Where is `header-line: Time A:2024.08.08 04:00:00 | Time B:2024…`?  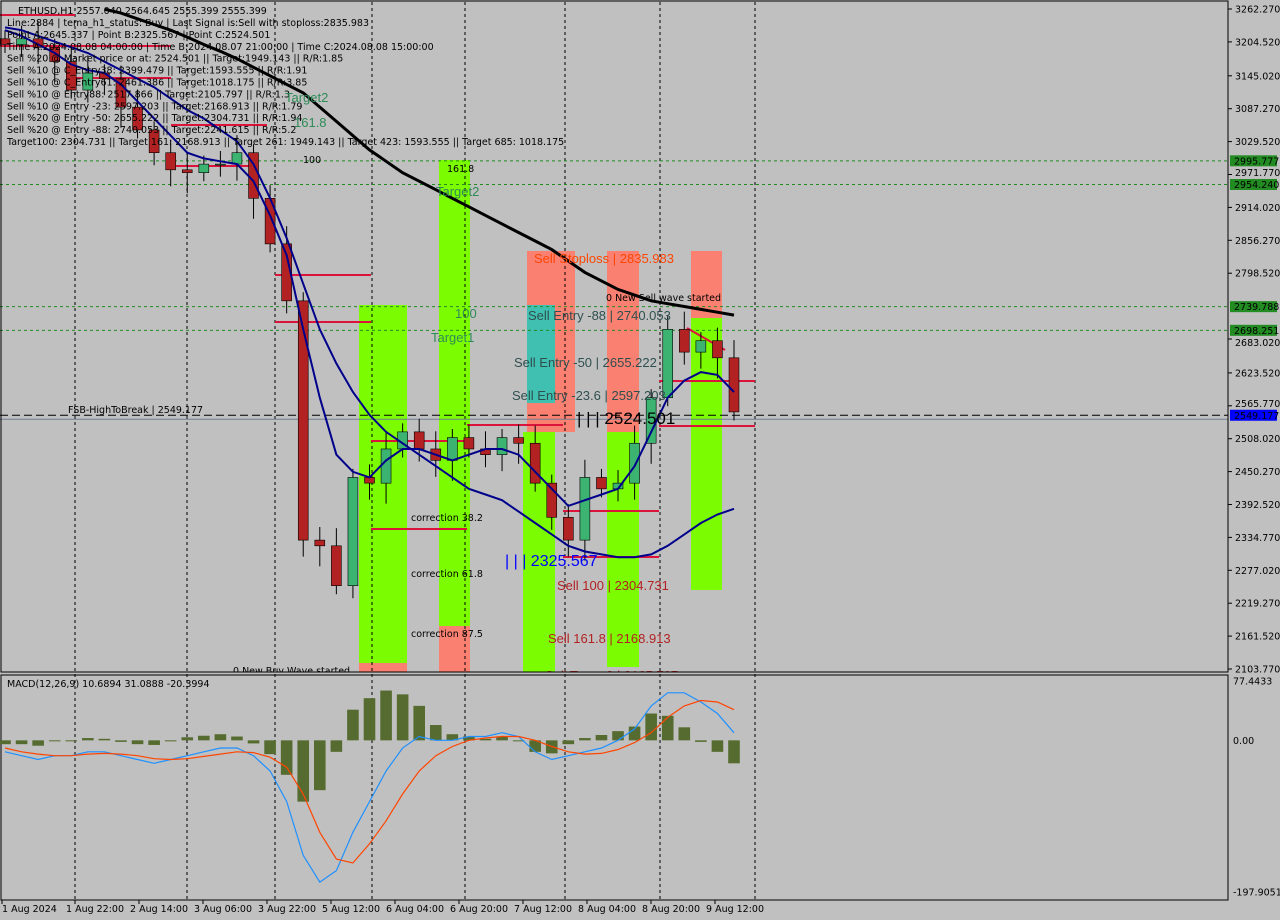
header-line: Time A:2024.08.08 04:00:00 | Time B:2024… is located at coordinates (220, 47).